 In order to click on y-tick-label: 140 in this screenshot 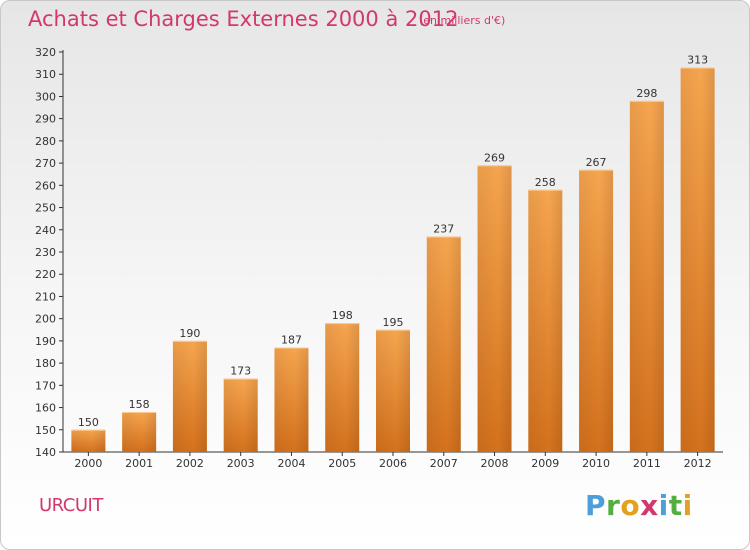, I will do `click(45, 452)`.